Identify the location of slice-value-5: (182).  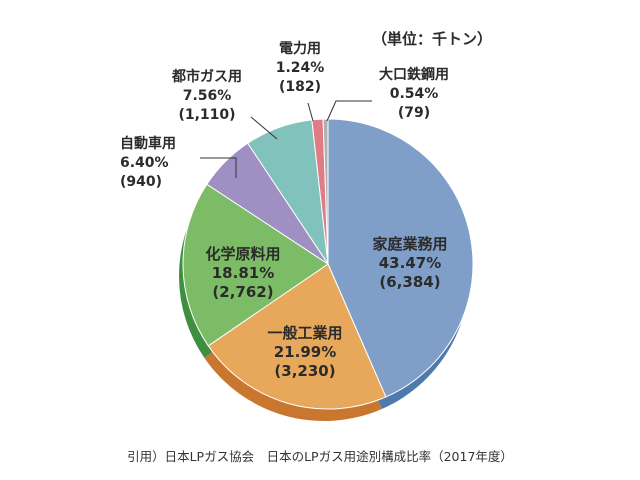
(300, 87).